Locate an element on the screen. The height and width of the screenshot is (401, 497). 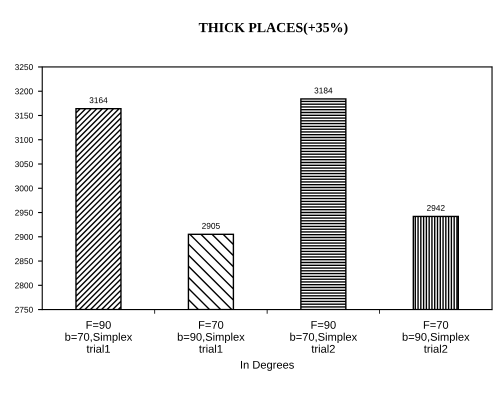
y-tick-label: 3150 is located at coordinates (24, 115).